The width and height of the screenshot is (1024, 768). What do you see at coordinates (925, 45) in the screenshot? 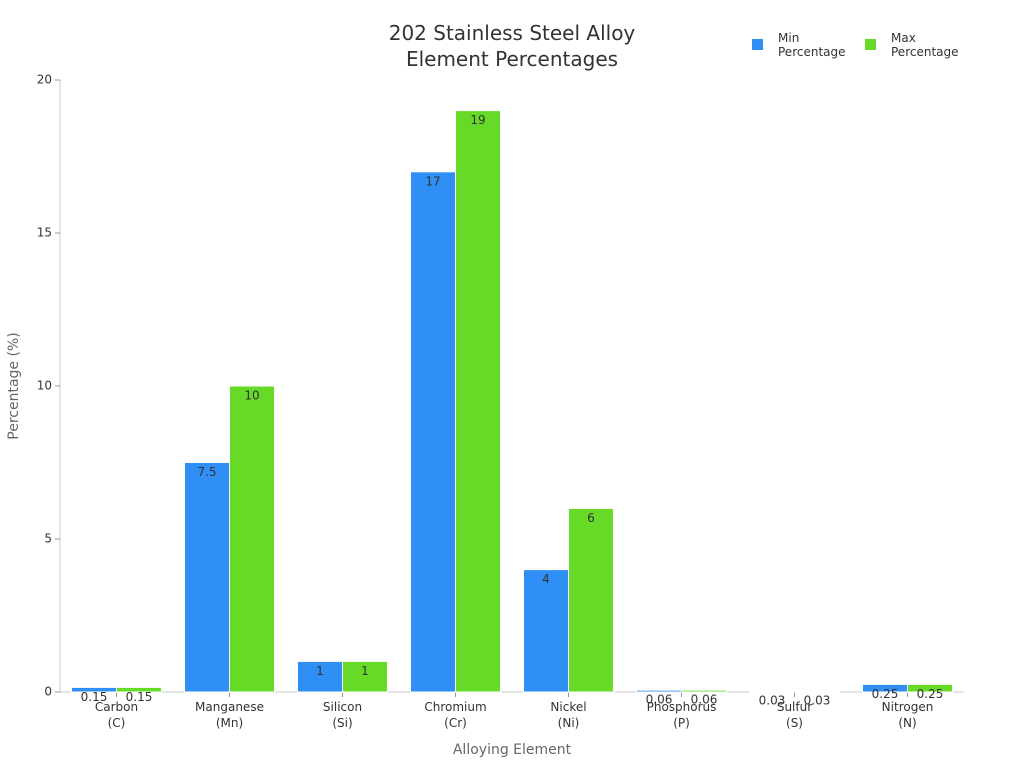
I see `legend-label: Max Percentage` at bounding box center [925, 45].